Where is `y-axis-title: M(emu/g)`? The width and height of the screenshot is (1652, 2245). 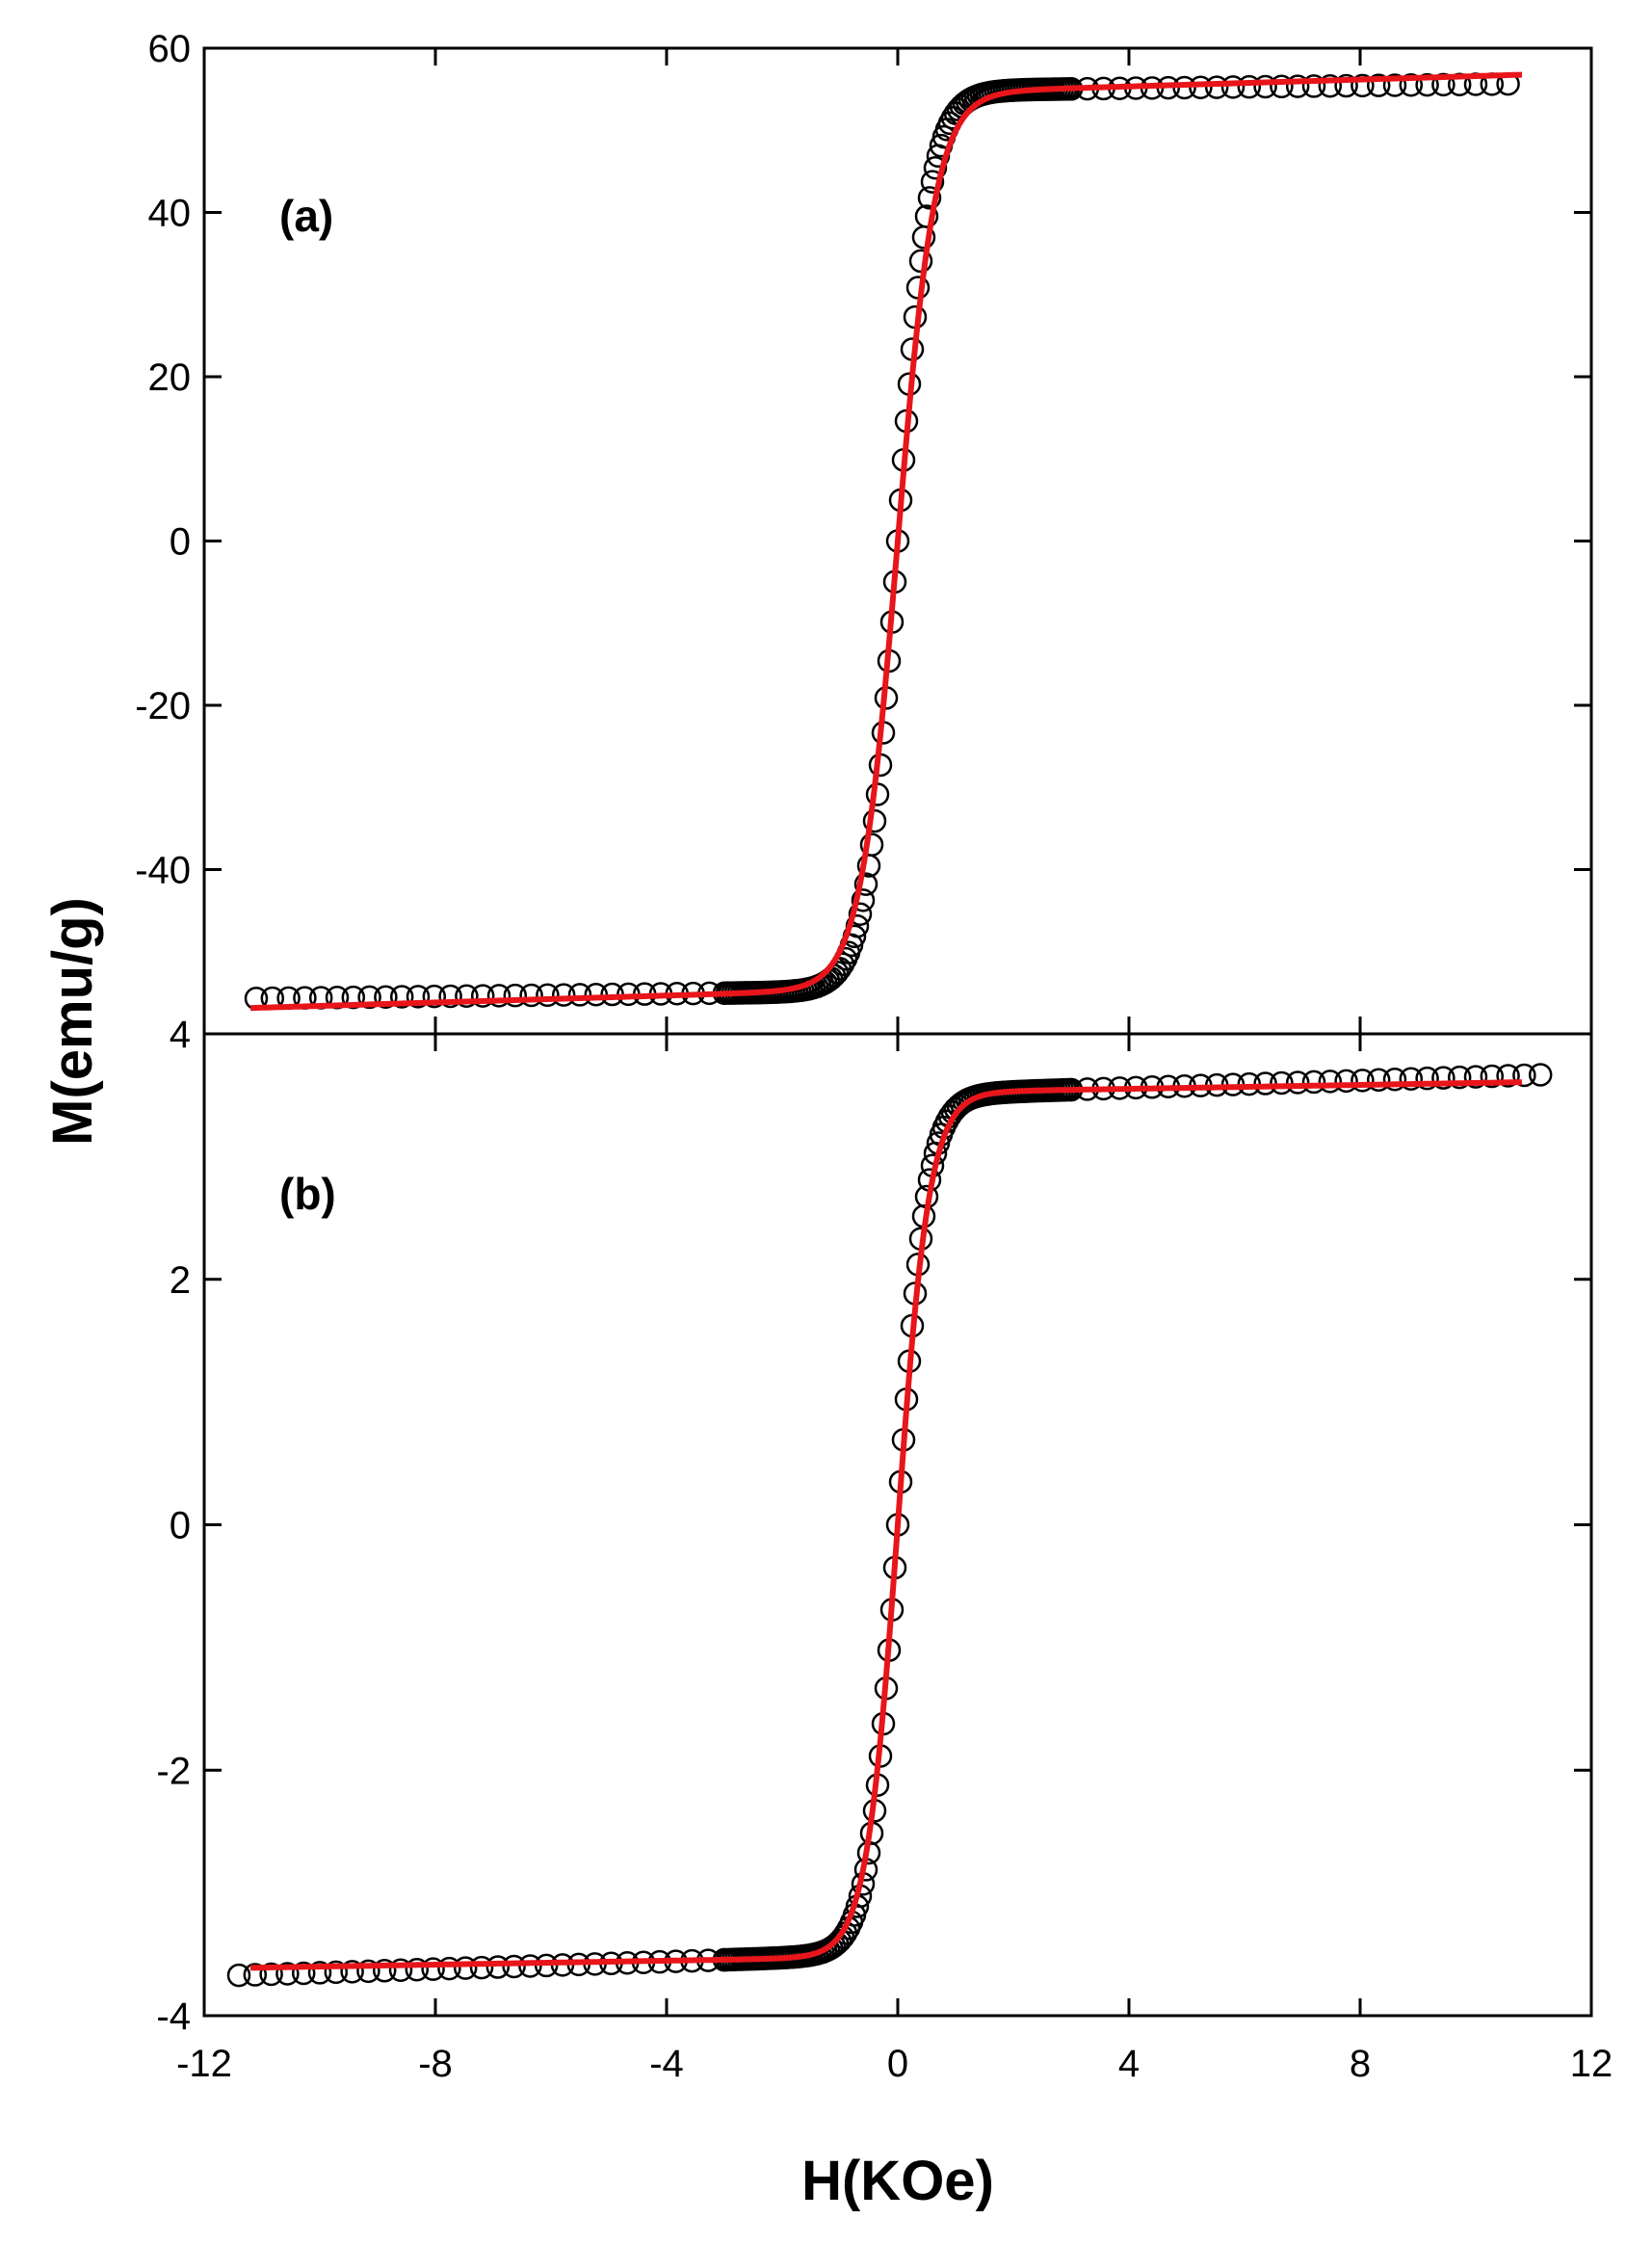
y-axis-title: M(emu/g) is located at coordinates (72, 1022).